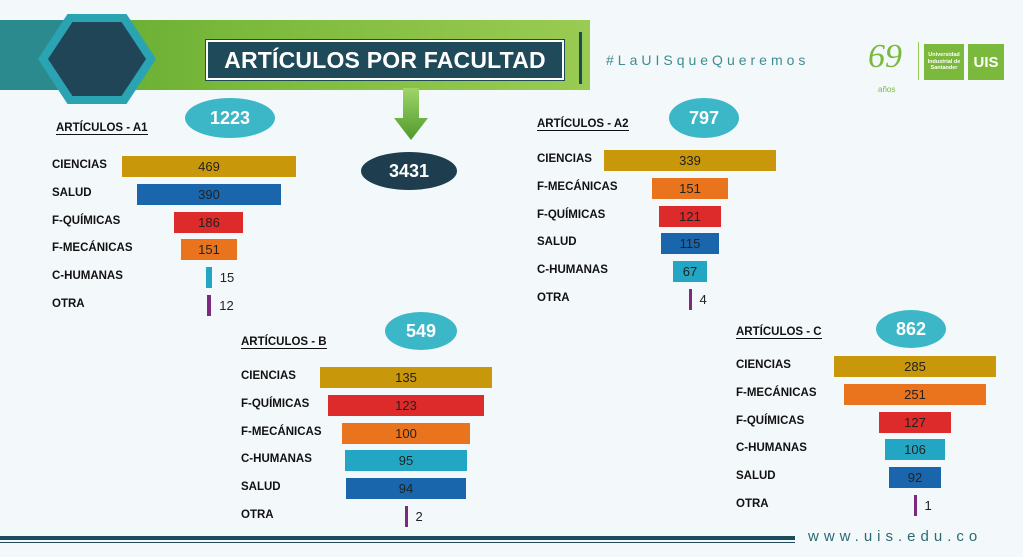 This screenshot has height=557, width=1023. What do you see at coordinates (928, 505) in the screenshot?
I see `bar-value-label: 1` at bounding box center [928, 505].